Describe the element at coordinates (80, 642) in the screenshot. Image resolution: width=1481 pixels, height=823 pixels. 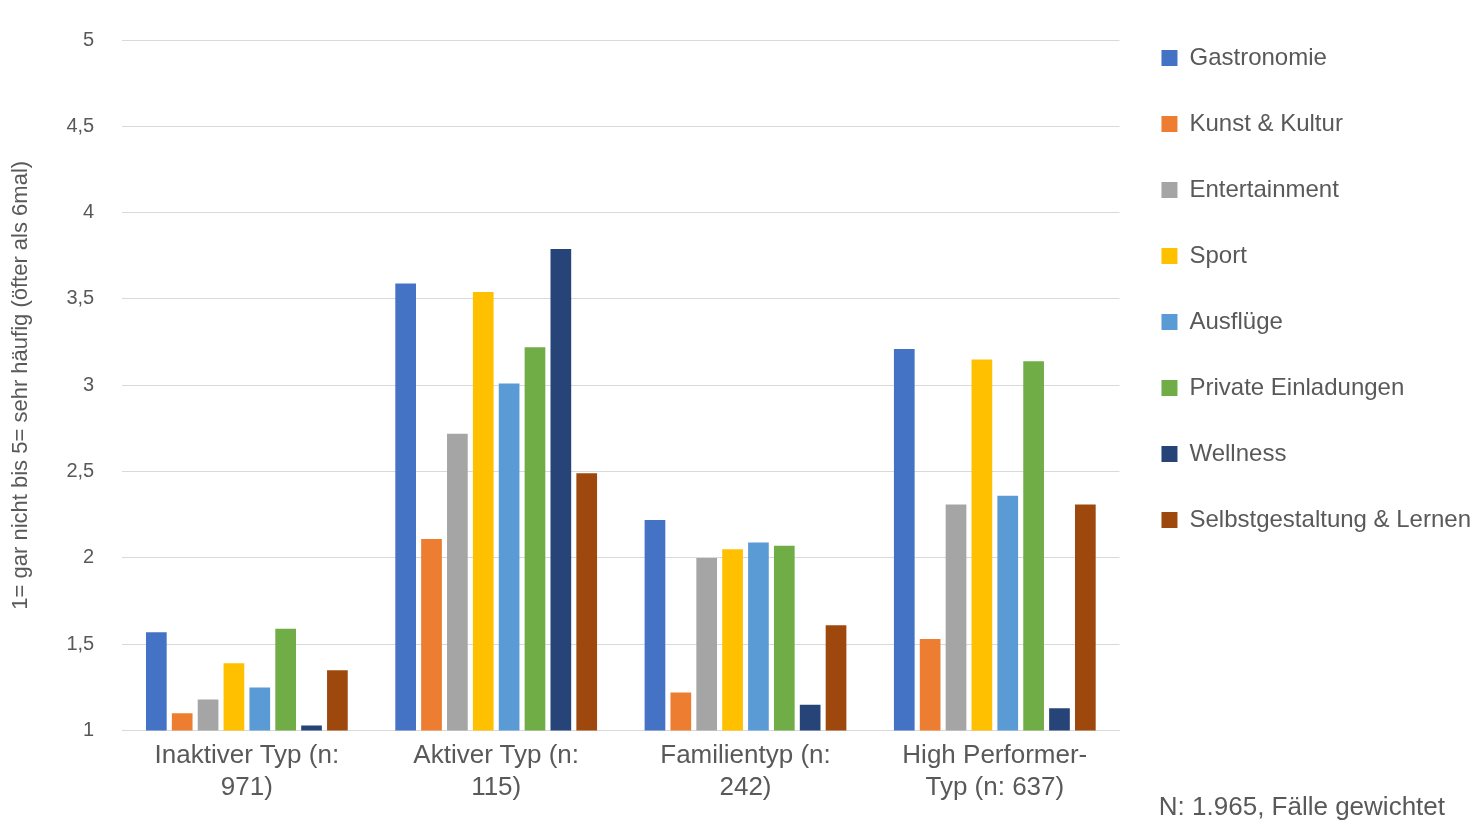
I see `y-tick-label: 1,5` at that location.